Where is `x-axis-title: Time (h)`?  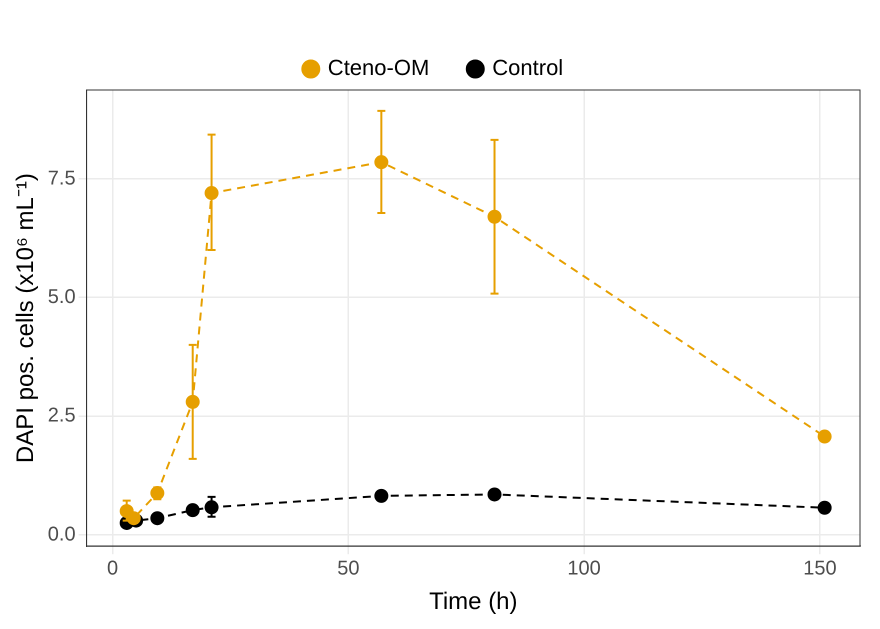
x-axis-title: Time (h) is located at coordinates (473, 602).